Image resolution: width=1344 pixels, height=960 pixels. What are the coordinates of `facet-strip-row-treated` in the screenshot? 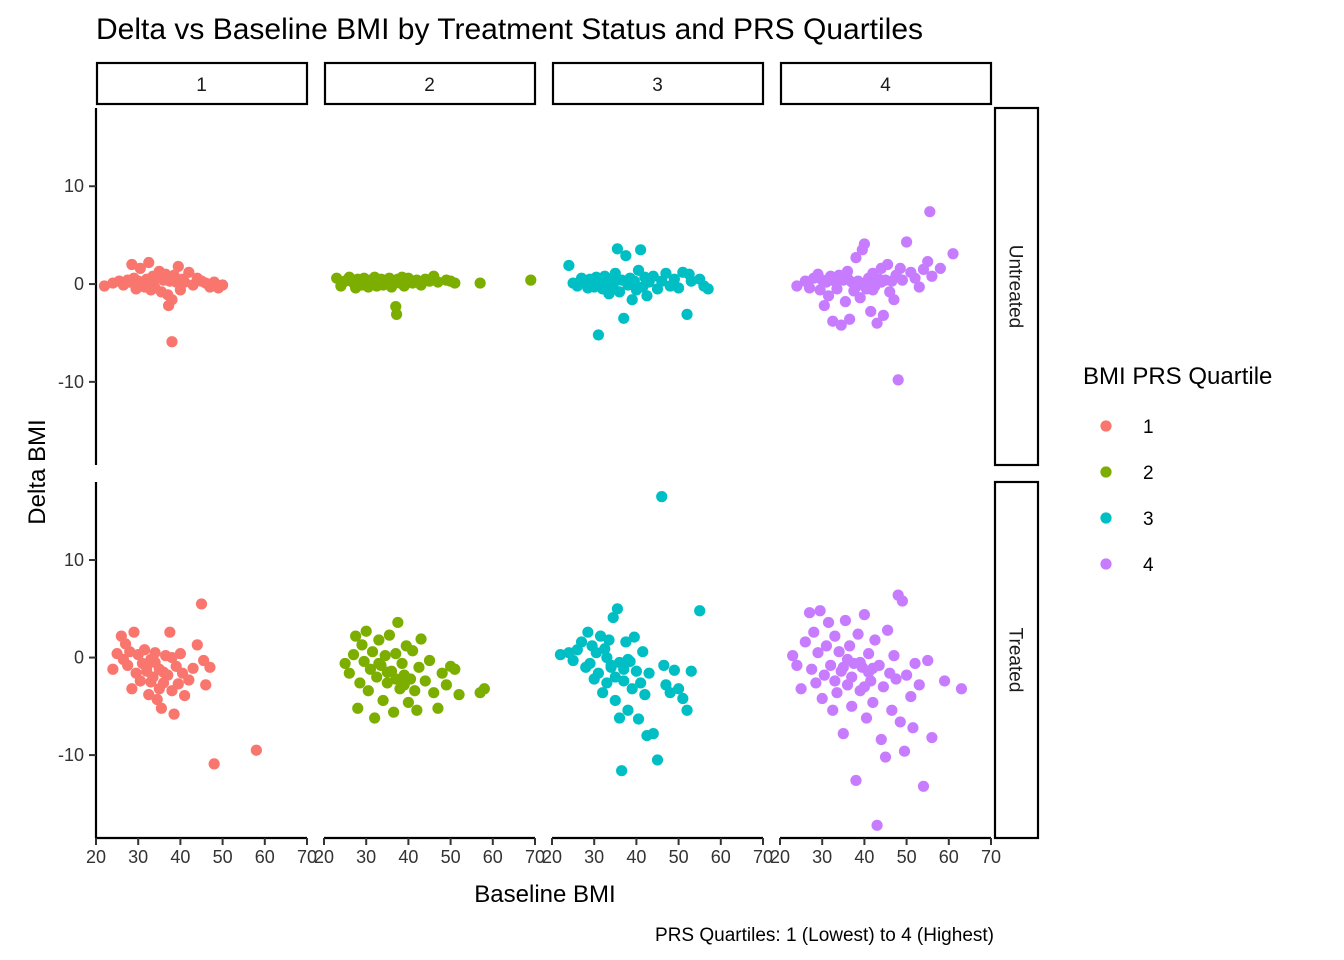 It's located at (1016, 660).